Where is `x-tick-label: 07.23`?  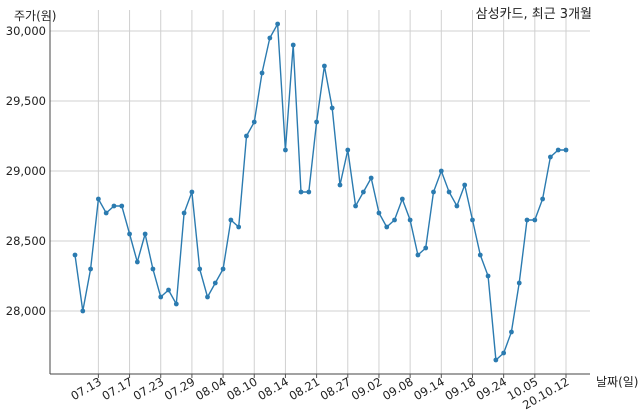 x-tick-label: 07.23 is located at coordinates (149, 388).